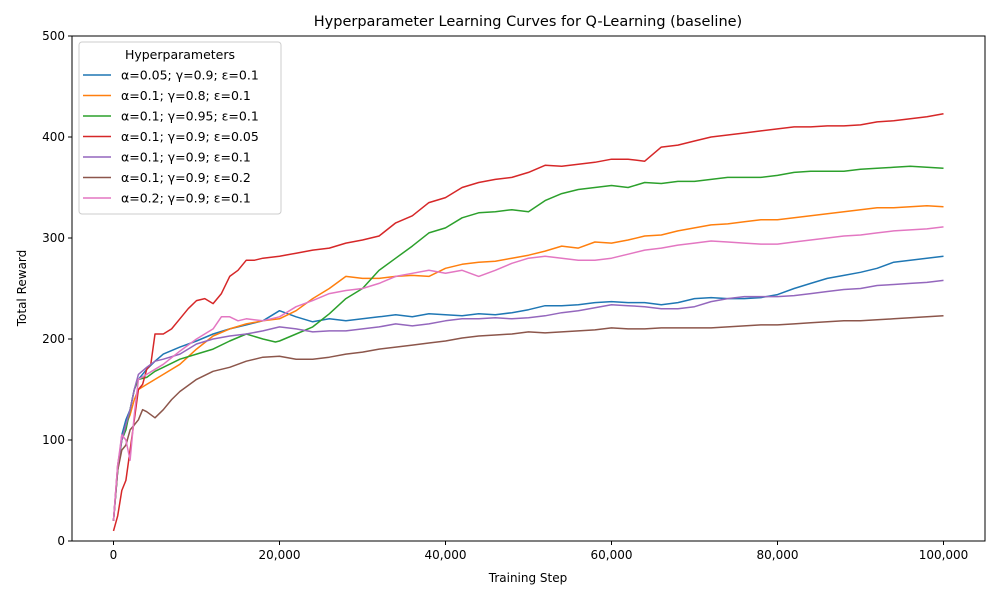  I want to click on x-axis-label: Training Step, so click(528, 578).